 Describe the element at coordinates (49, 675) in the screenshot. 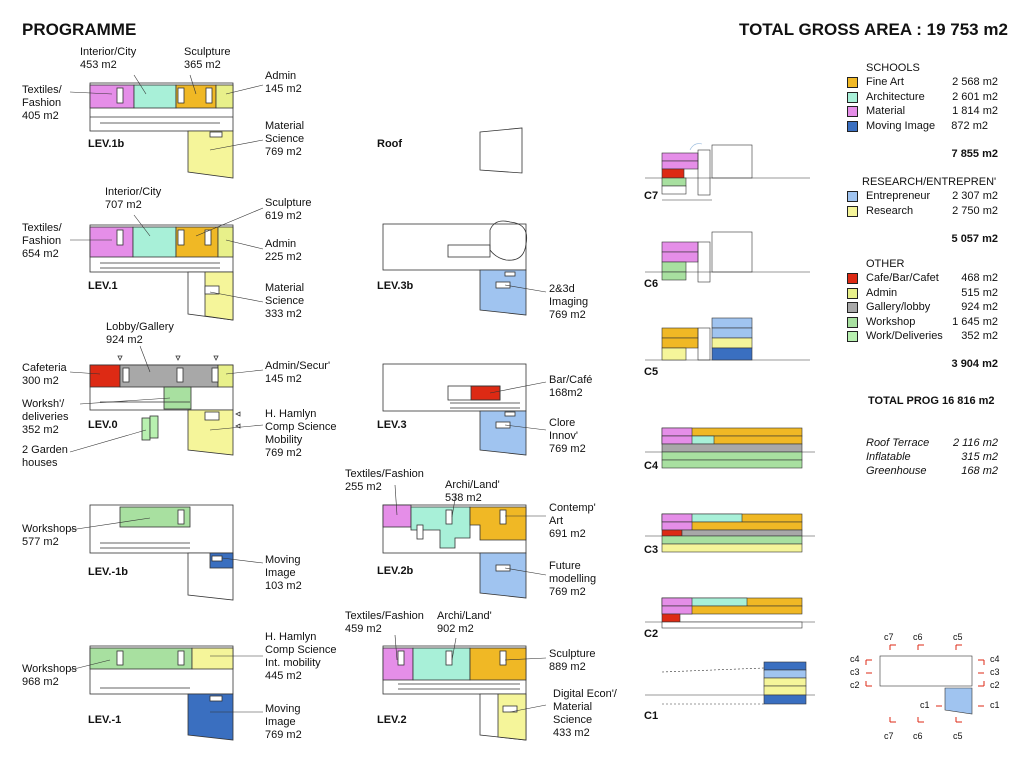

I see `label-workshops: Workshops 968 m2` at that location.